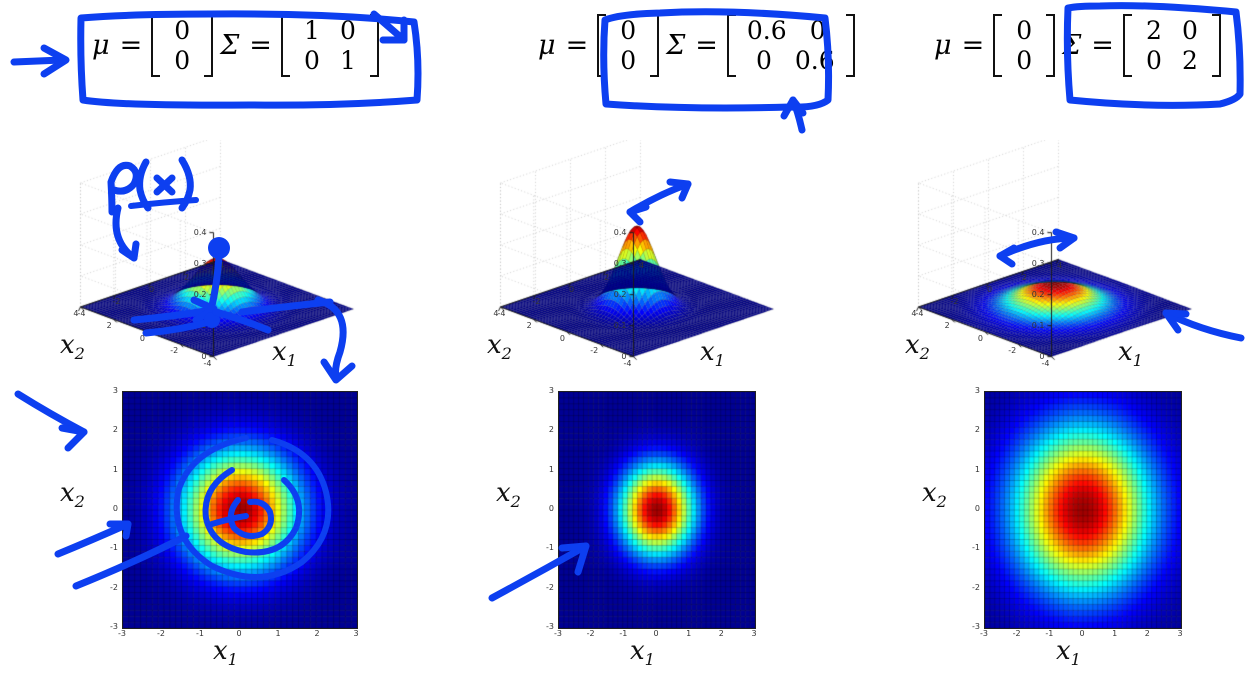 The image size is (1251, 679). Describe the element at coordinates (917, 347) in the screenshot. I see `surface-3-x2-label: x2` at that location.